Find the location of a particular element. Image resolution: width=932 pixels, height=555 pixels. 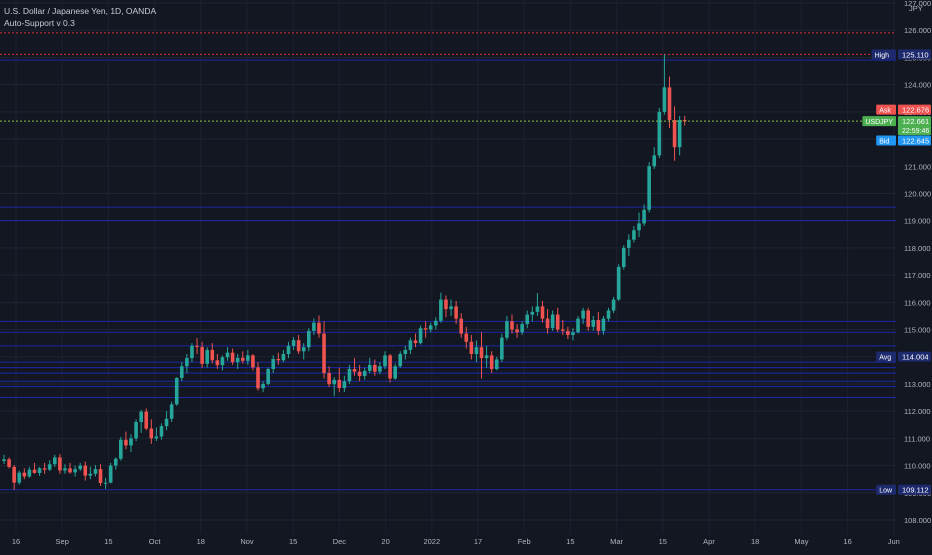

badge-usdjpy: USDJPY 122.661 22:59:46 is located at coordinates (896, 126).